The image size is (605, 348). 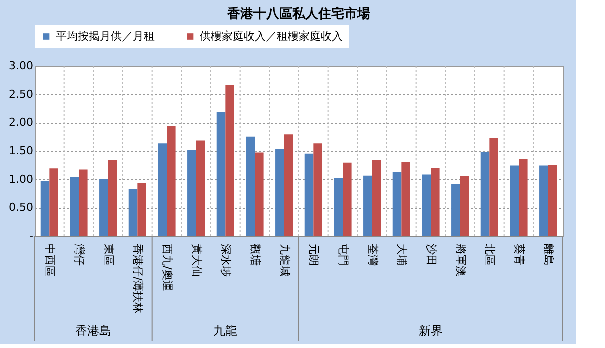 What do you see at coordinates (226, 260) in the screenshot?
I see `x-tick-label: 深水埗` at bounding box center [226, 260].